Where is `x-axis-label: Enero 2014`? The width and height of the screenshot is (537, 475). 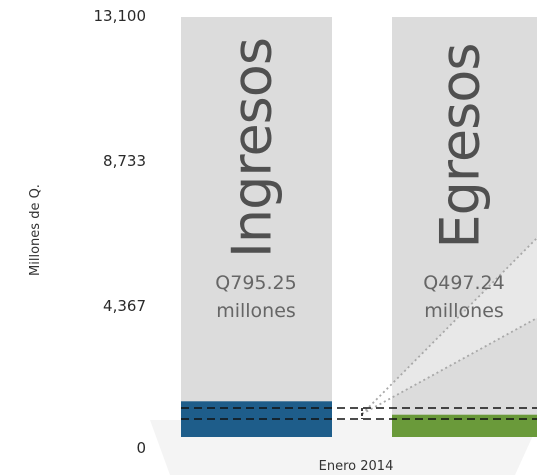
x-axis-label: Enero 2014 is located at coordinates (356, 466).